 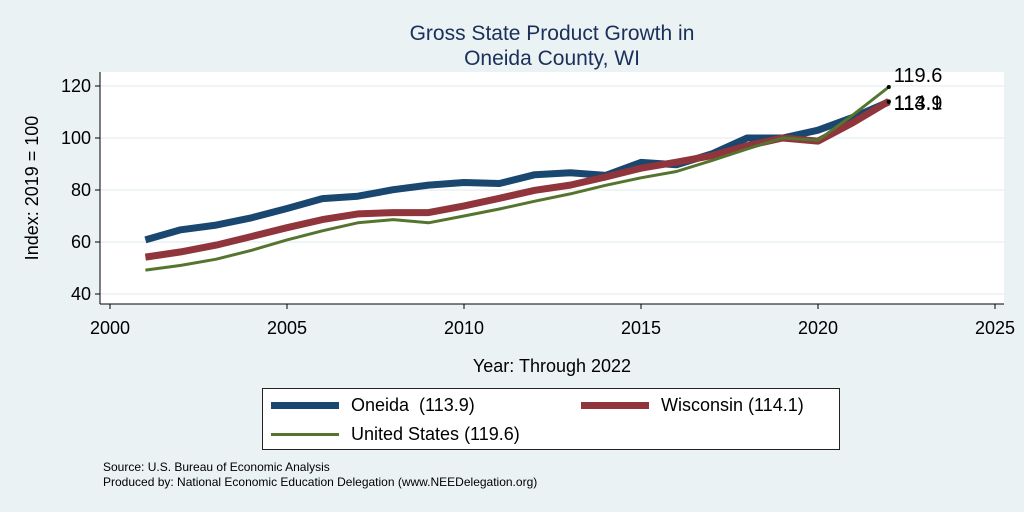 I want to click on legend-item-us: United States (119.6), so click(x=395, y=434).